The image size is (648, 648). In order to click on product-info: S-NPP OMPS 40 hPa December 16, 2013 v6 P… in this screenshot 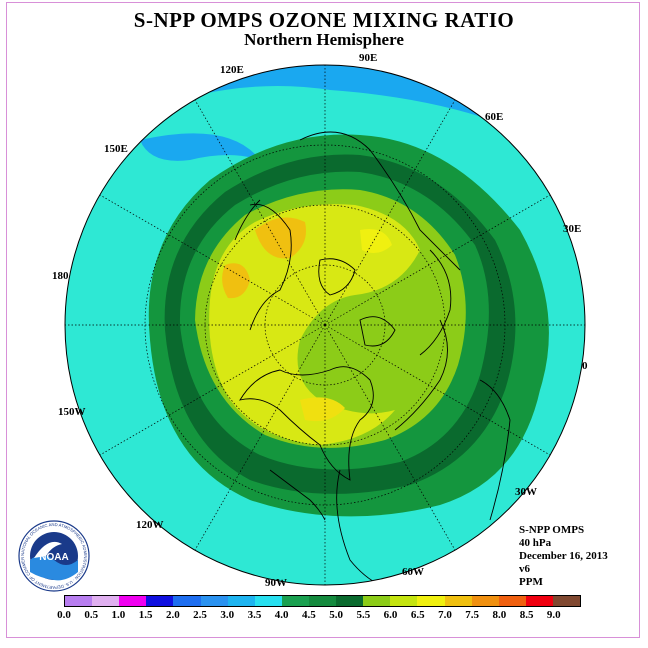, I will do `click(563, 556)`.